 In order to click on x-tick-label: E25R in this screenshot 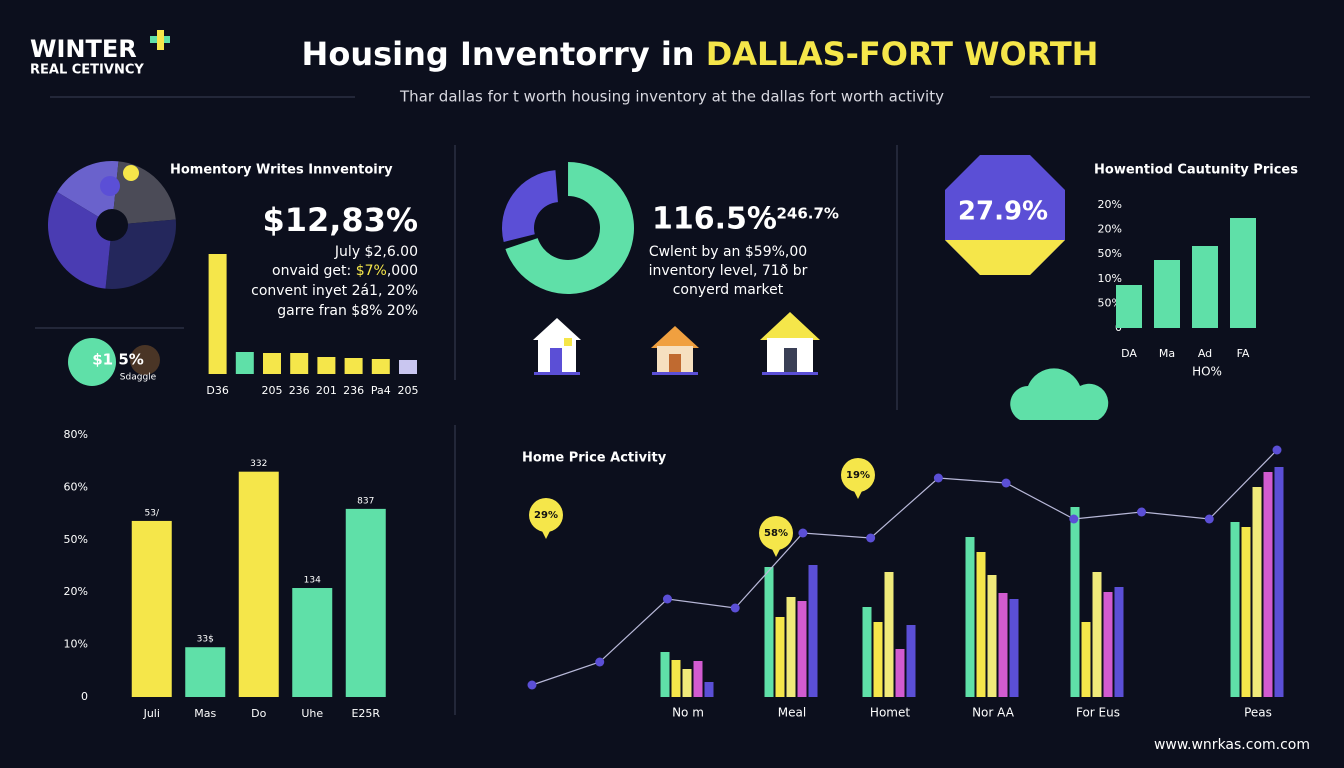, I will do `click(365, 713)`.